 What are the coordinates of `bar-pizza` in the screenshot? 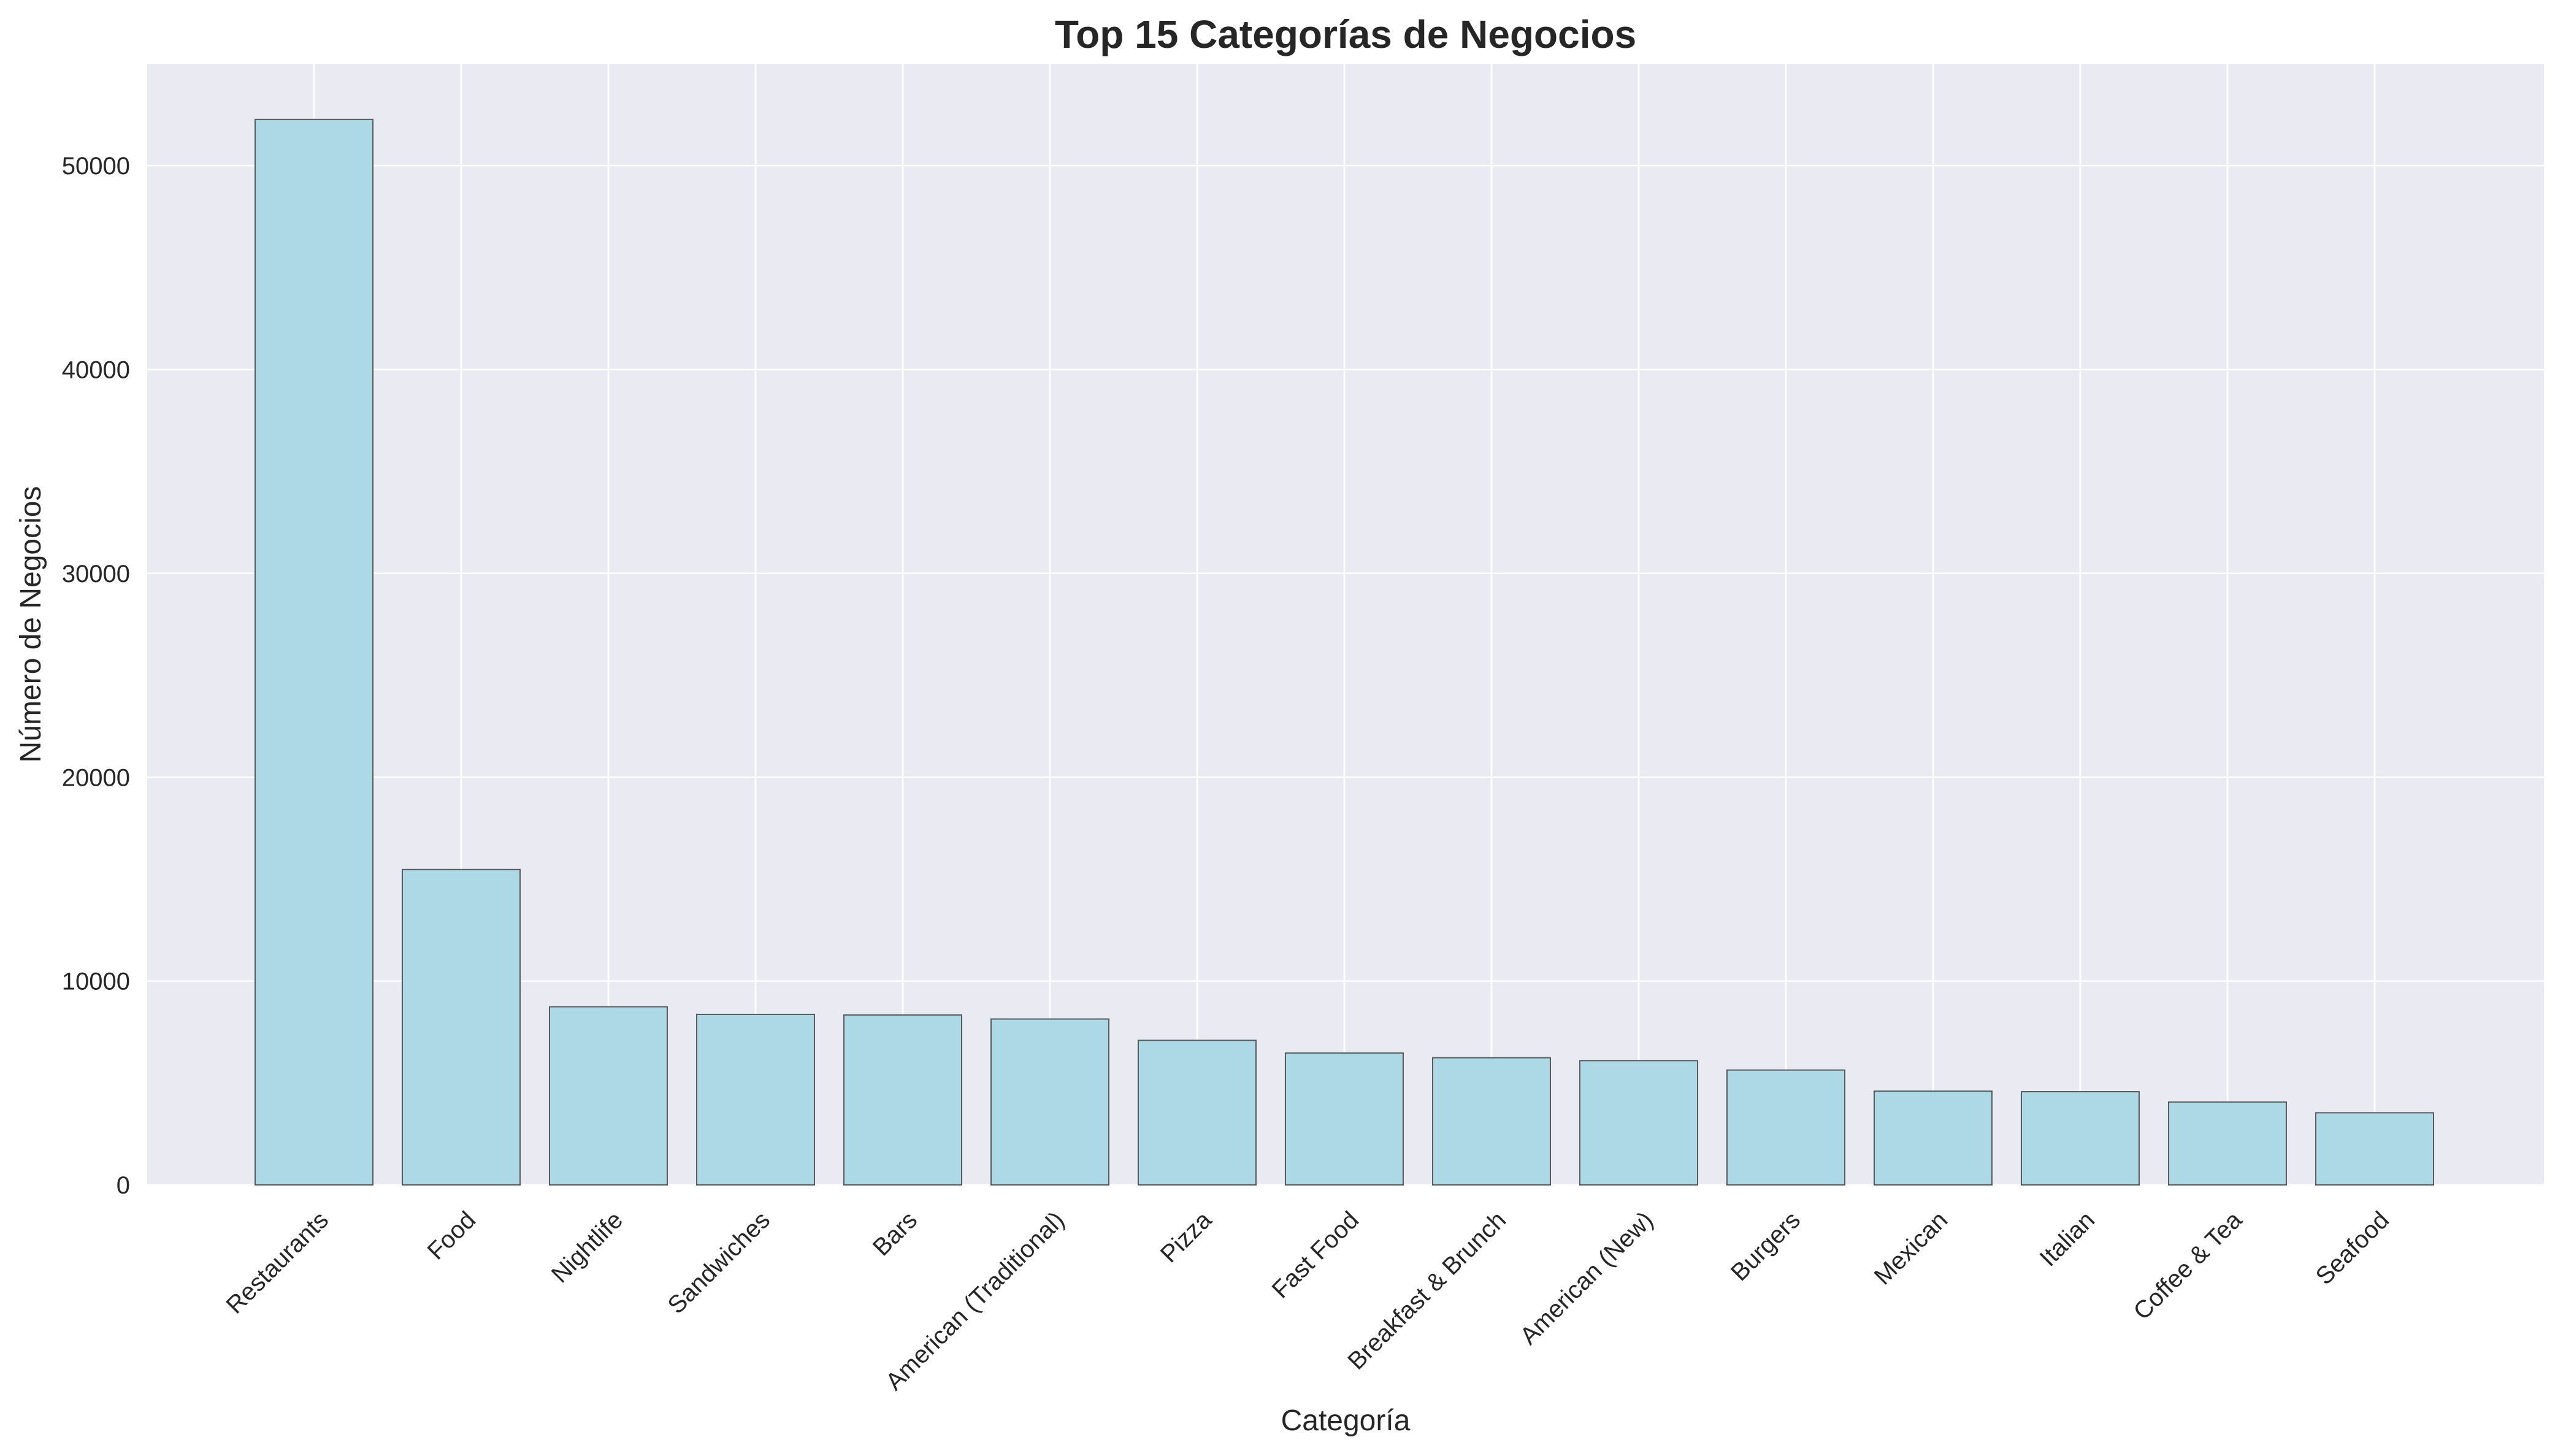 It's located at (1197, 1113).